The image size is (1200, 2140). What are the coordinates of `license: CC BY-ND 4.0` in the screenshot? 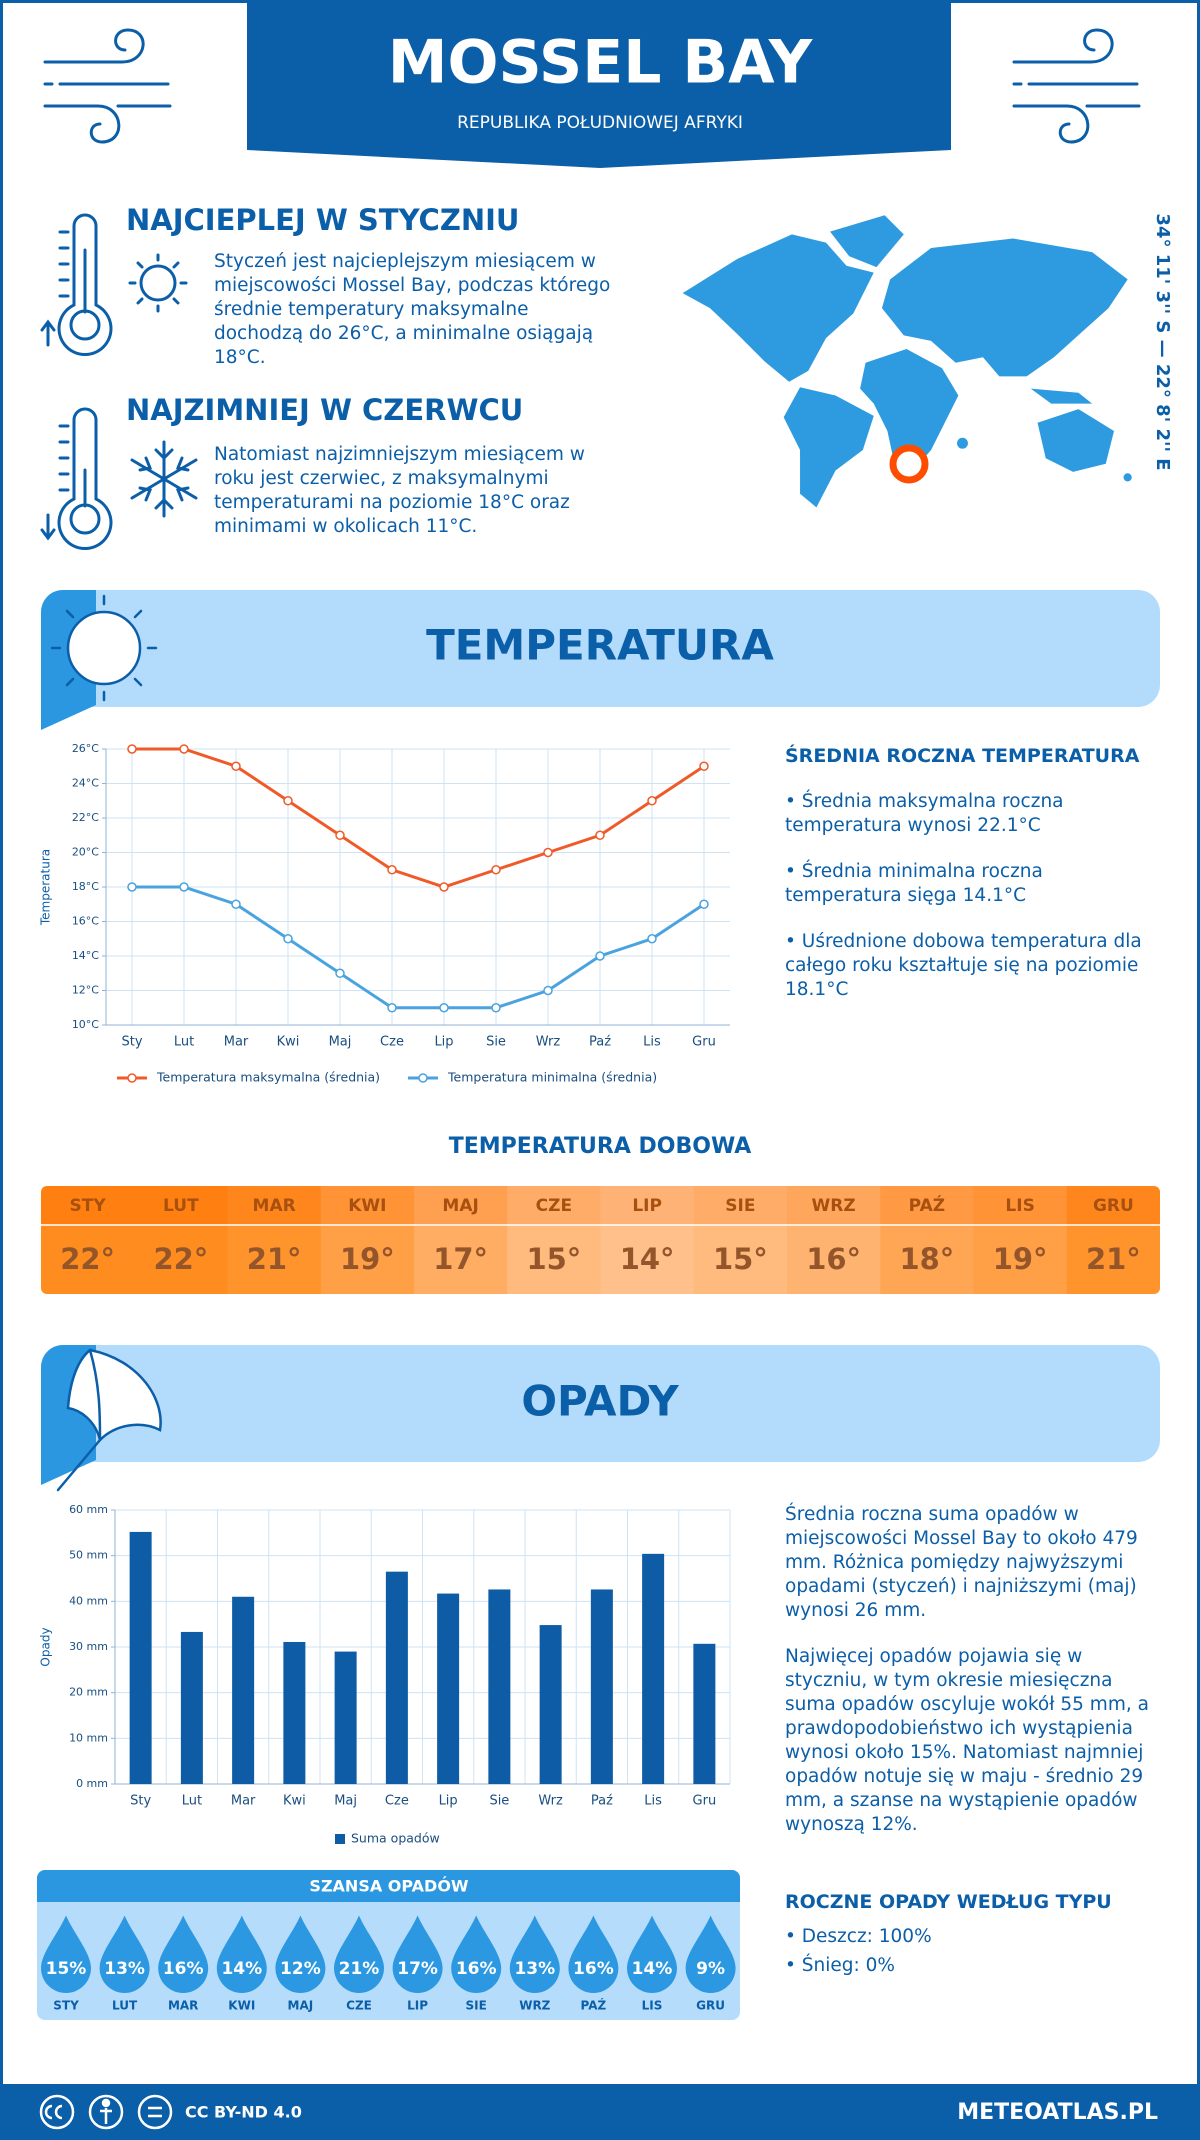 It's located at (243, 2112).